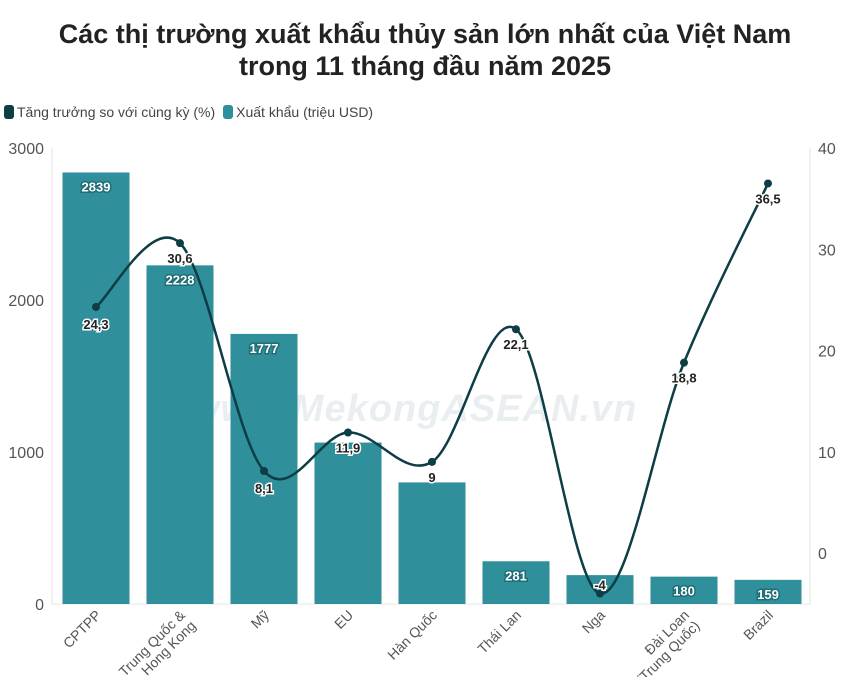 The height and width of the screenshot is (677, 850). What do you see at coordinates (158, 641) in the screenshot?
I see `x-tick-label: Trung Quốc &Hong Kong` at bounding box center [158, 641].